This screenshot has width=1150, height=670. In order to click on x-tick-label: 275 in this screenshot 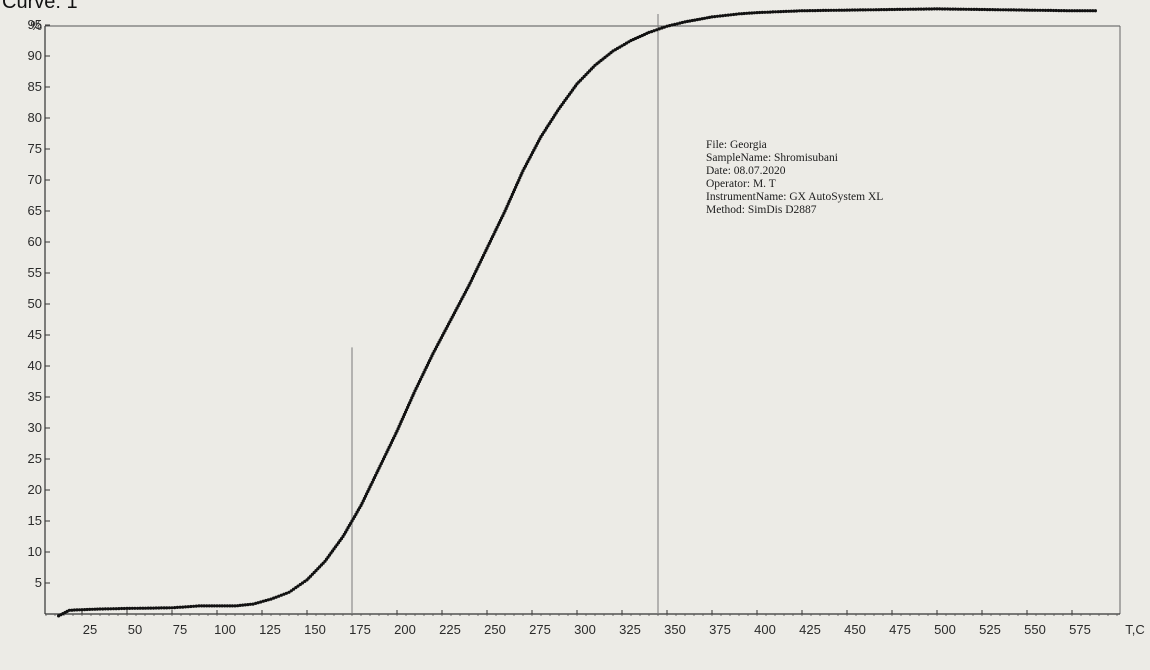, I will do `click(540, 629)`.